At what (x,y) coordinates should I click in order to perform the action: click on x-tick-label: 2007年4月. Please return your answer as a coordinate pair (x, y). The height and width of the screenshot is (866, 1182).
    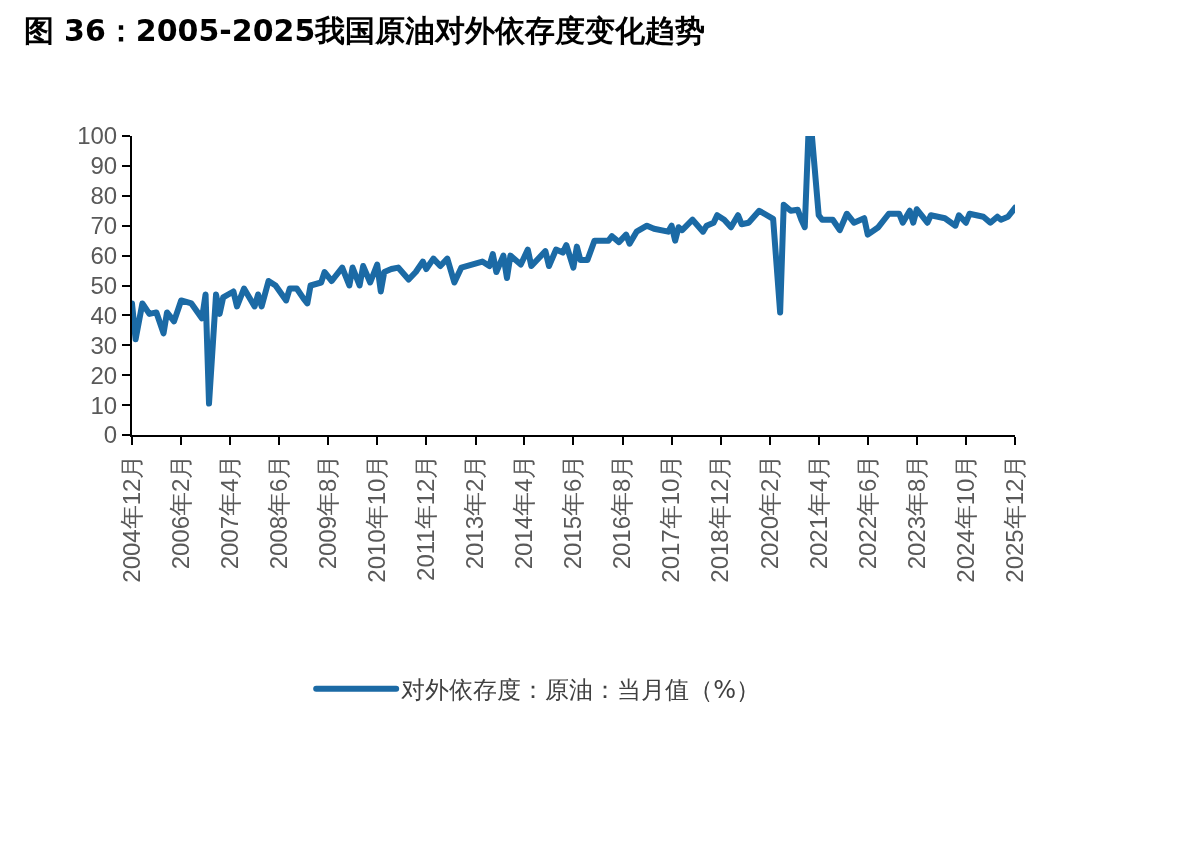
    Looking at the image, I should click on (229, 512).